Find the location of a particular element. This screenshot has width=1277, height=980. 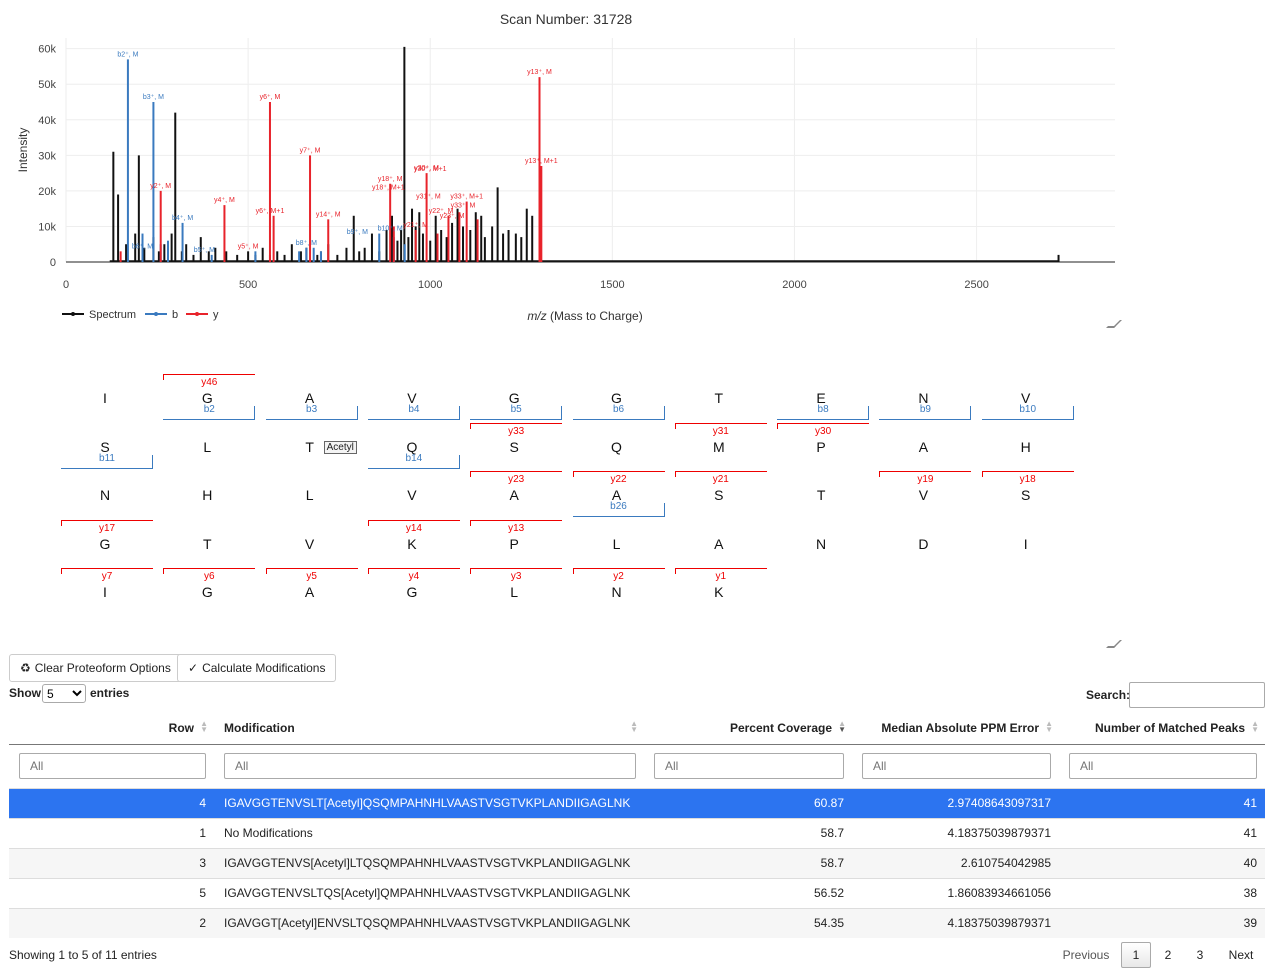

peak-annotation: y2⁺, M is located at coordinates (160, 186).